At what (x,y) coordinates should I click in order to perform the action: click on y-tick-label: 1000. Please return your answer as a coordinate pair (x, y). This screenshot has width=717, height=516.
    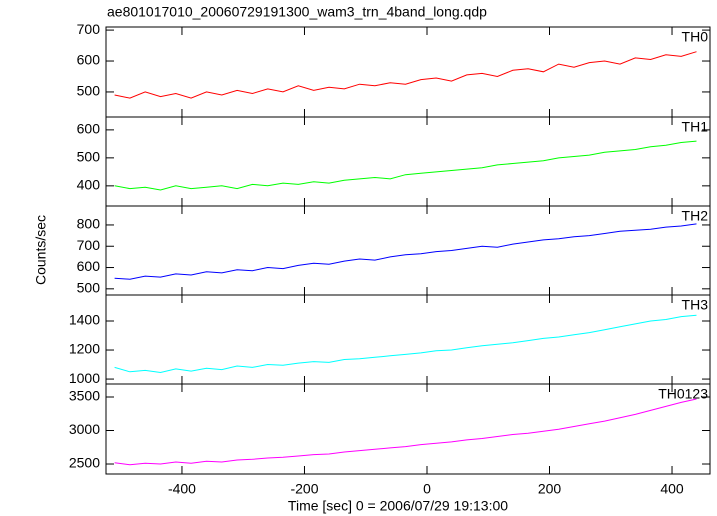
    Looking at the image, I should click on (84, 378).